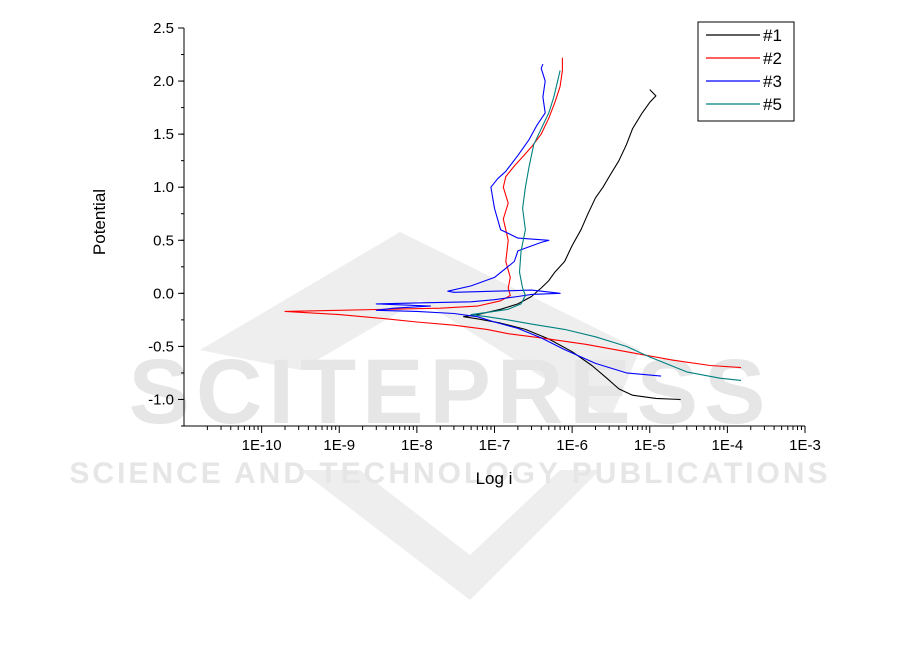 The height and width of the screenshot is (659, 901). Describe the element at coordinates (99, 222) in the screenshot. I see `y-axis-title: Potential` at that location.